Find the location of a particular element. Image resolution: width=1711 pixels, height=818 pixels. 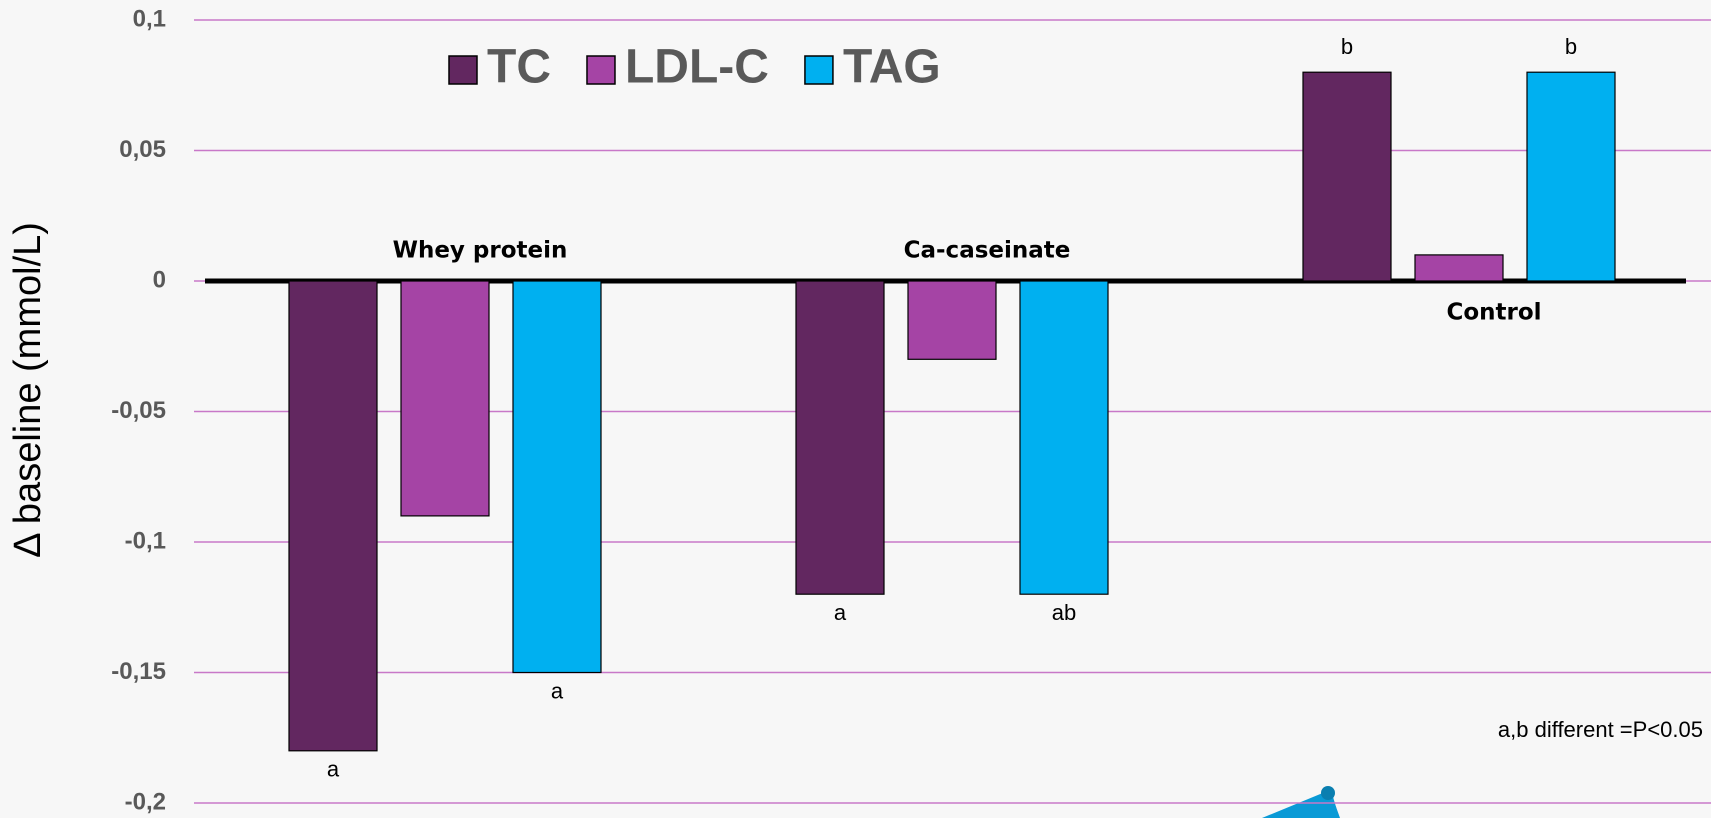

y-tick-label: -0,15 is located at coordinates (138, 671).